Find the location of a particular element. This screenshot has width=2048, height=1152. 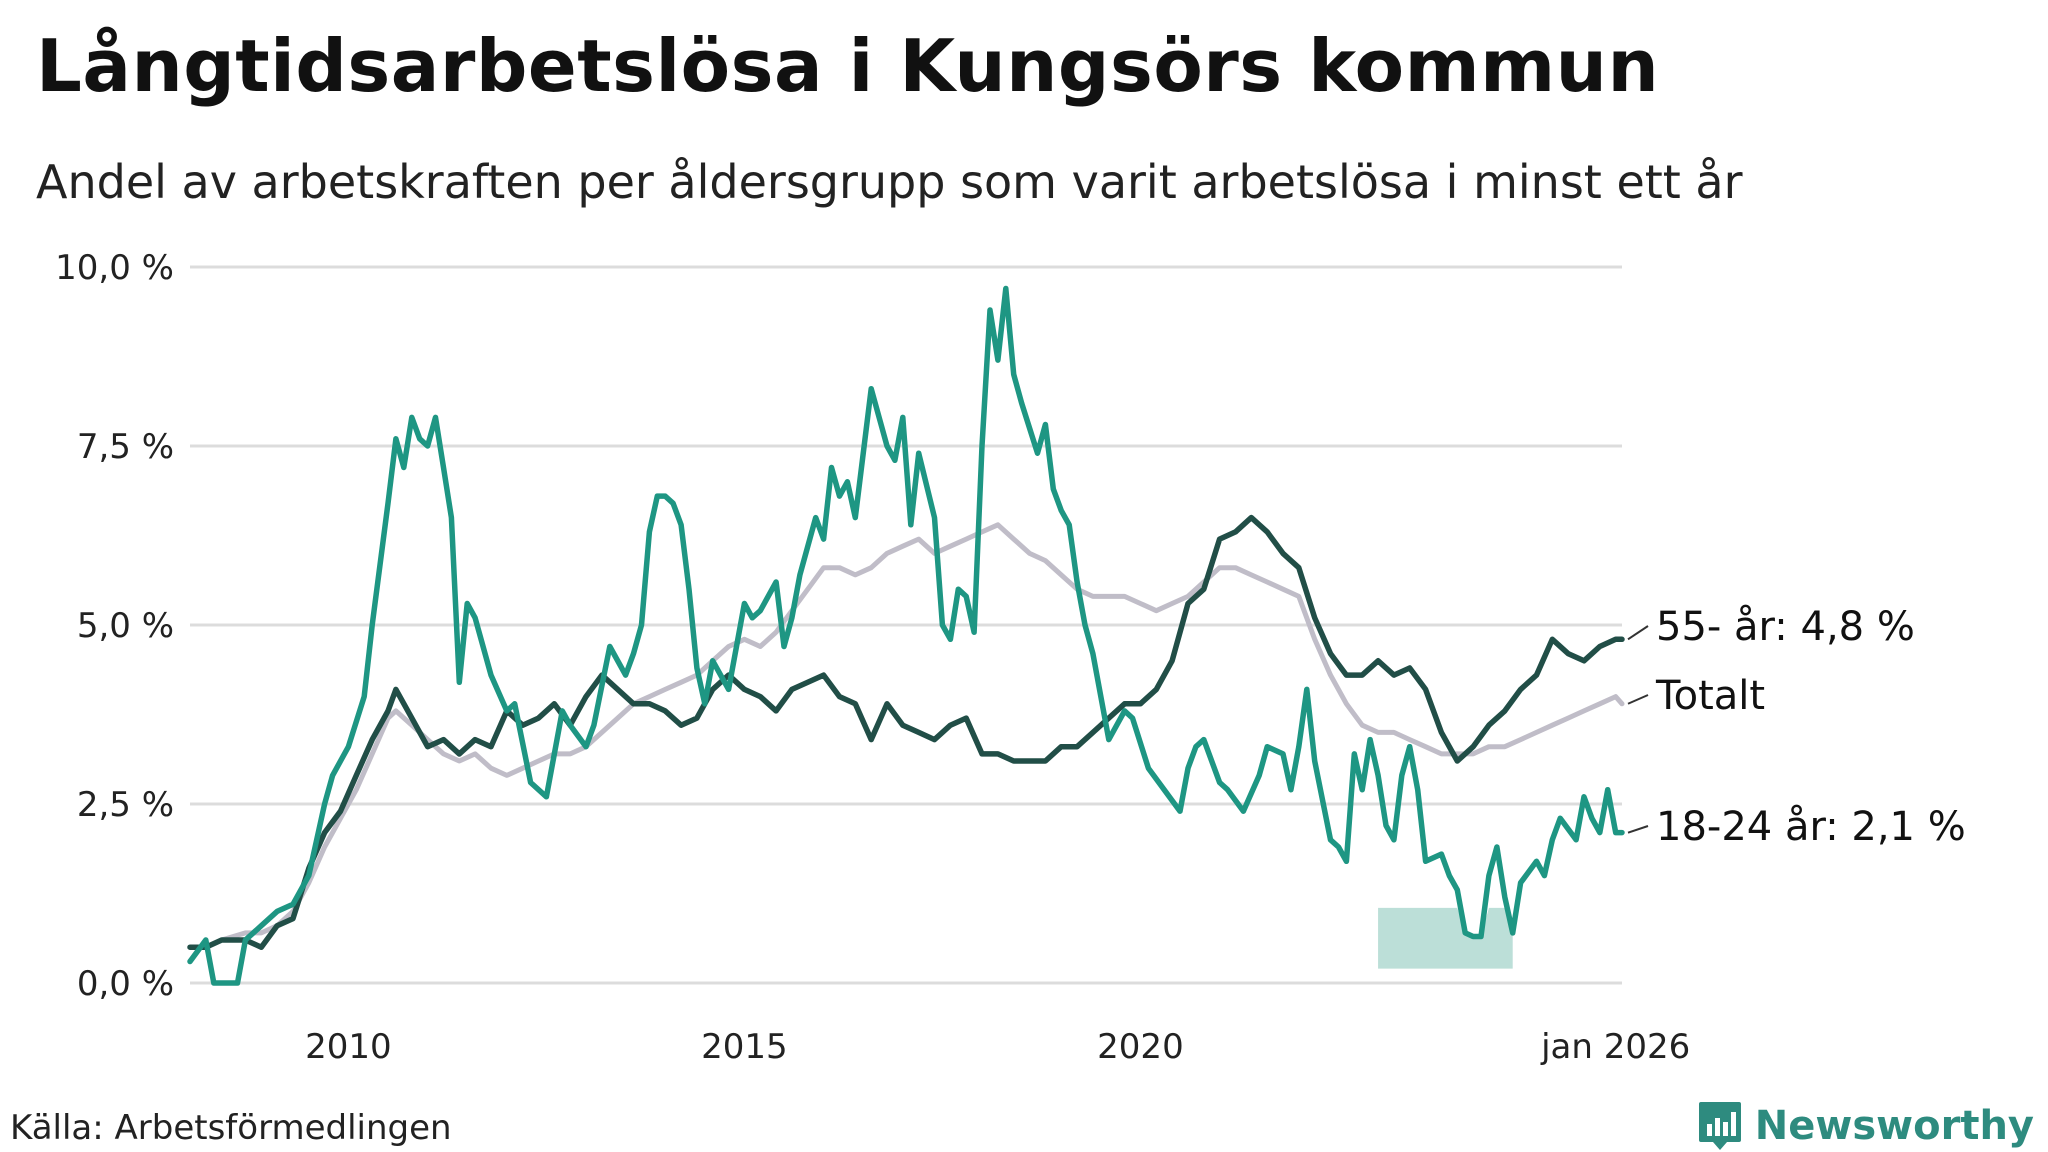

x-tick-label: 2010 is located at coordinates (348, 1047).